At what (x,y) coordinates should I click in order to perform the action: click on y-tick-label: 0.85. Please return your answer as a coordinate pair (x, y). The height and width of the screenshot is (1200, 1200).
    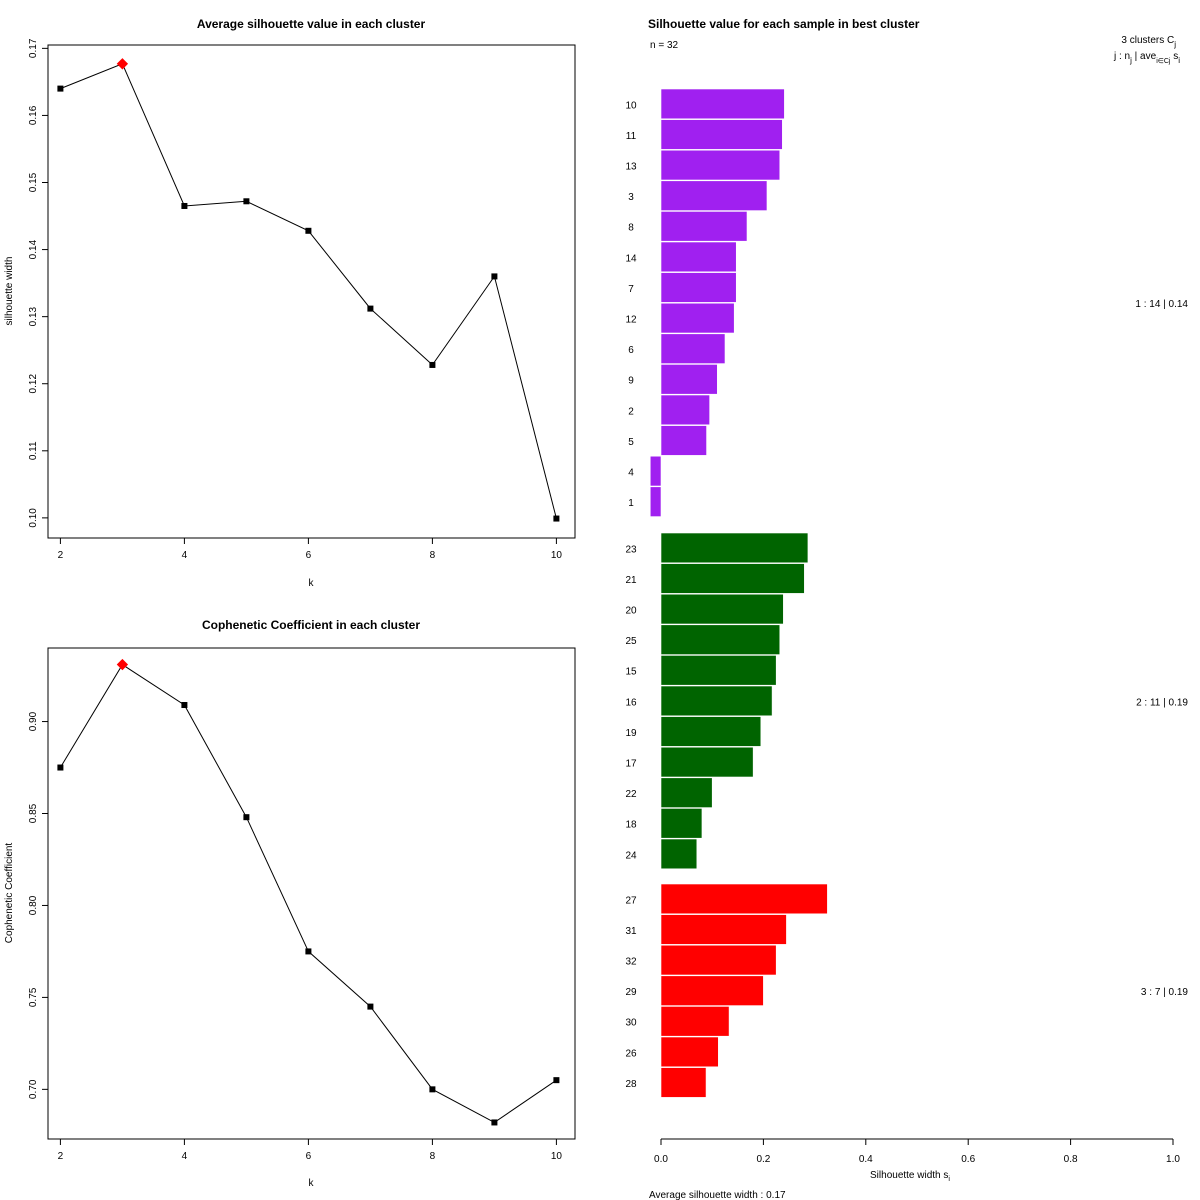
    Looking at the image, I should click on (33, 813).